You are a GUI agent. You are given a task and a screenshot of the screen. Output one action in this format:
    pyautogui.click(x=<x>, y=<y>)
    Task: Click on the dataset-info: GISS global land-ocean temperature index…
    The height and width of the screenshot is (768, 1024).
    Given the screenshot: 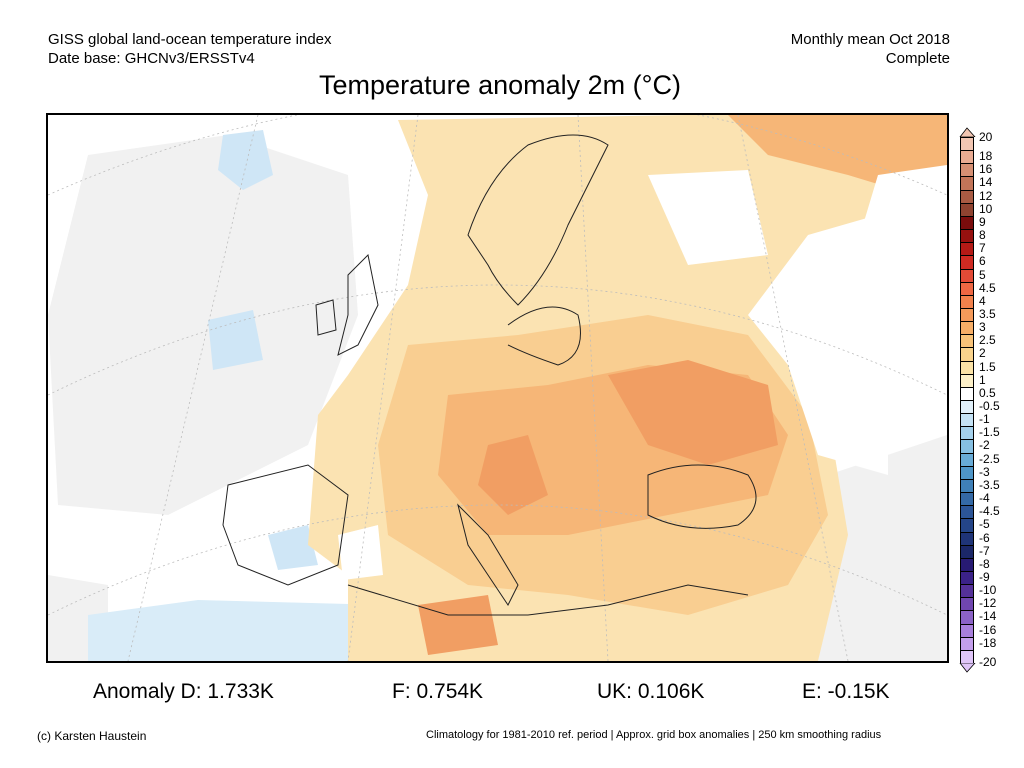 What is the action you would take?
    pyautogui.click(x=190, y=49)
    